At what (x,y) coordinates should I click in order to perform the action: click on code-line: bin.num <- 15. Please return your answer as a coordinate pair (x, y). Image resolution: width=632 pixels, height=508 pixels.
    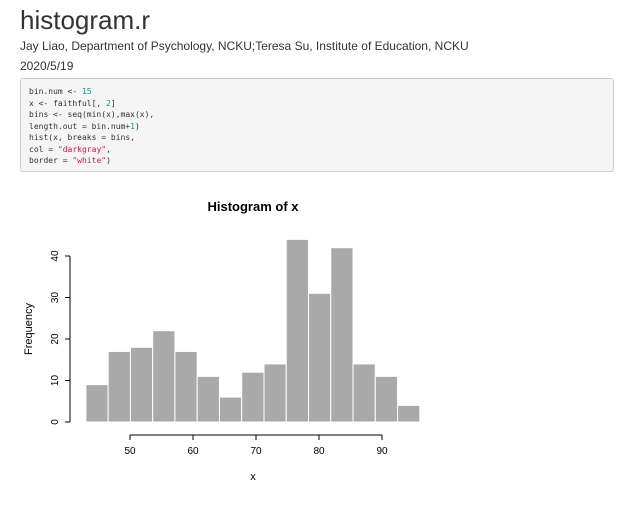
    Looking at the image, I should click on (317, 92).